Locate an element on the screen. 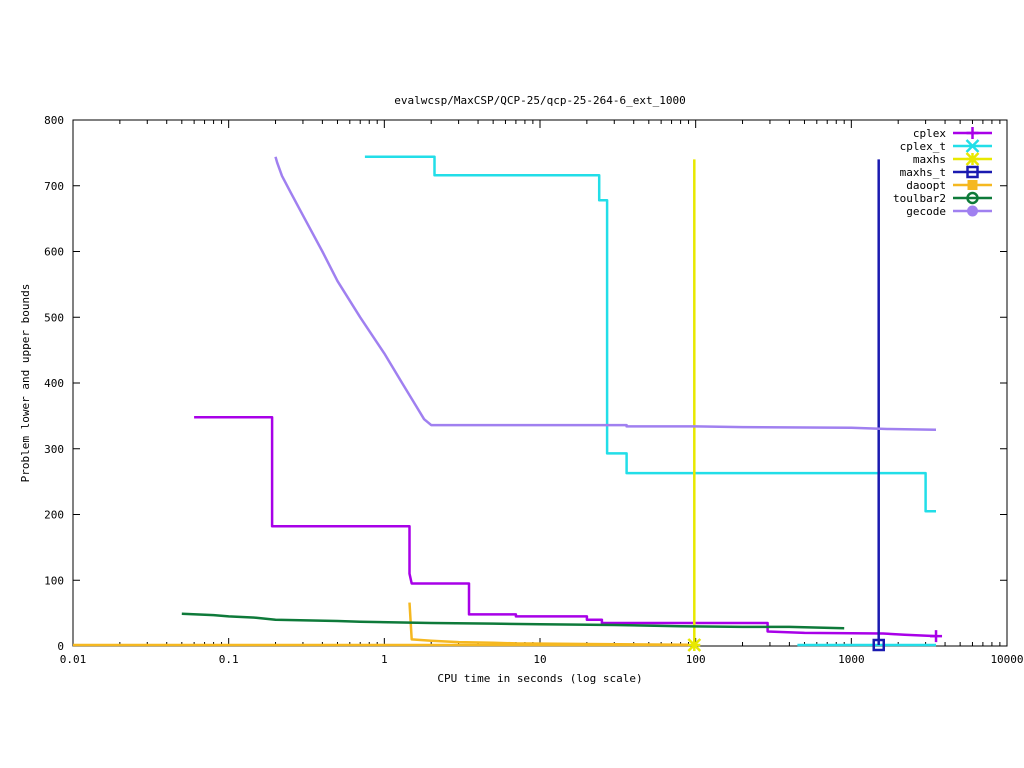 The image size is (1024, 768). legend-label: daoopt is located at coordinates (926, 185).